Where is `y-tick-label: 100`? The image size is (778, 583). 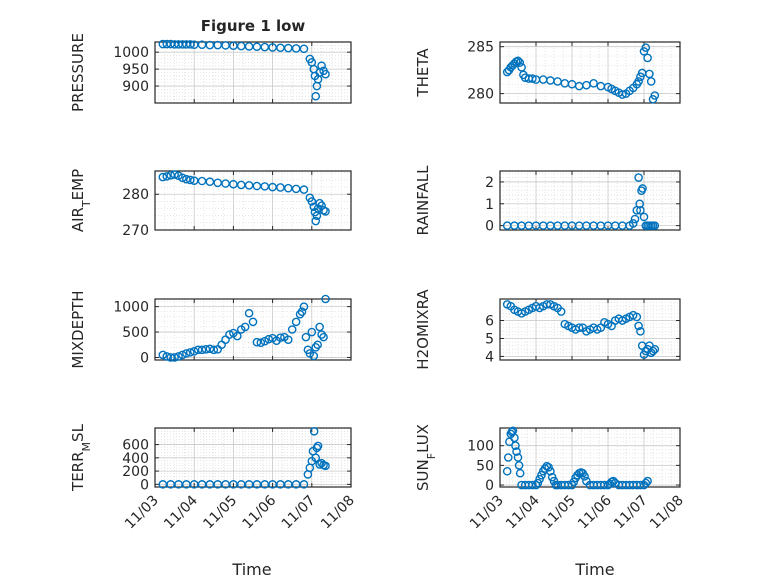 y-tick-label: 100 is located at coordinates (480, 447).